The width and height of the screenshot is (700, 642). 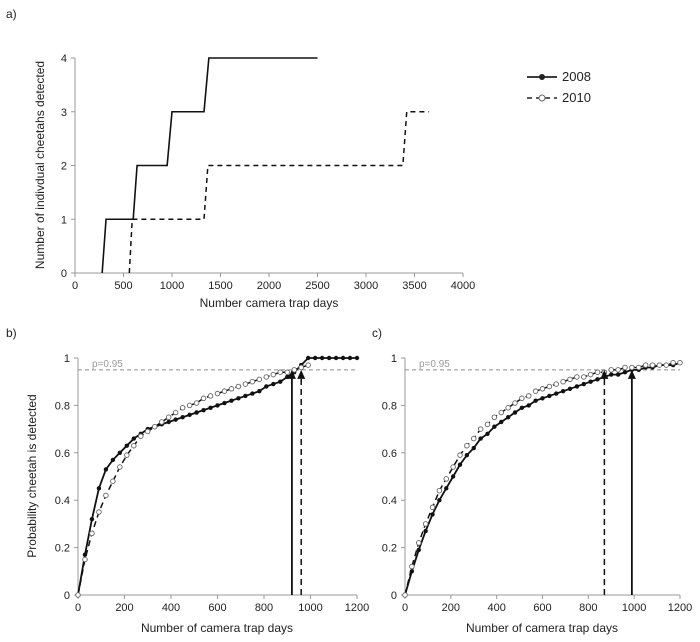 What do you see at coordinates (542, 98) in the screenshot?
I see `legend-2010-marker` at bounding box center [542, 98].